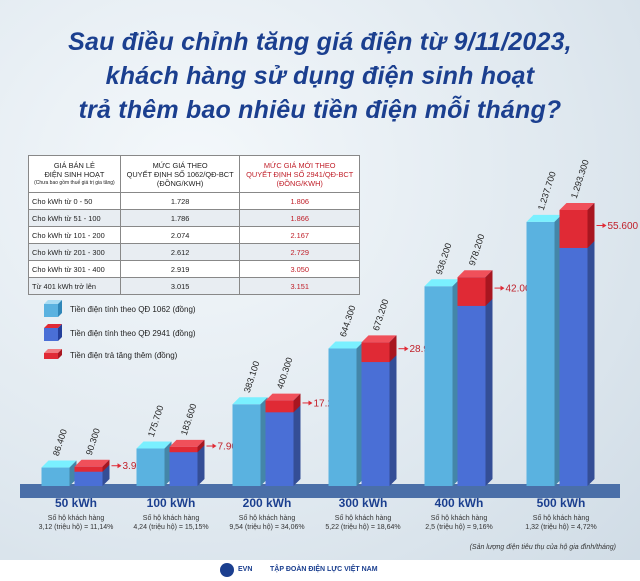 Image resolution: width=640 pixels, height=581 pixels. Describe the element at coordinates (135, 466) in the screenshot. I see `extra-label-0: 3.900` at that location.